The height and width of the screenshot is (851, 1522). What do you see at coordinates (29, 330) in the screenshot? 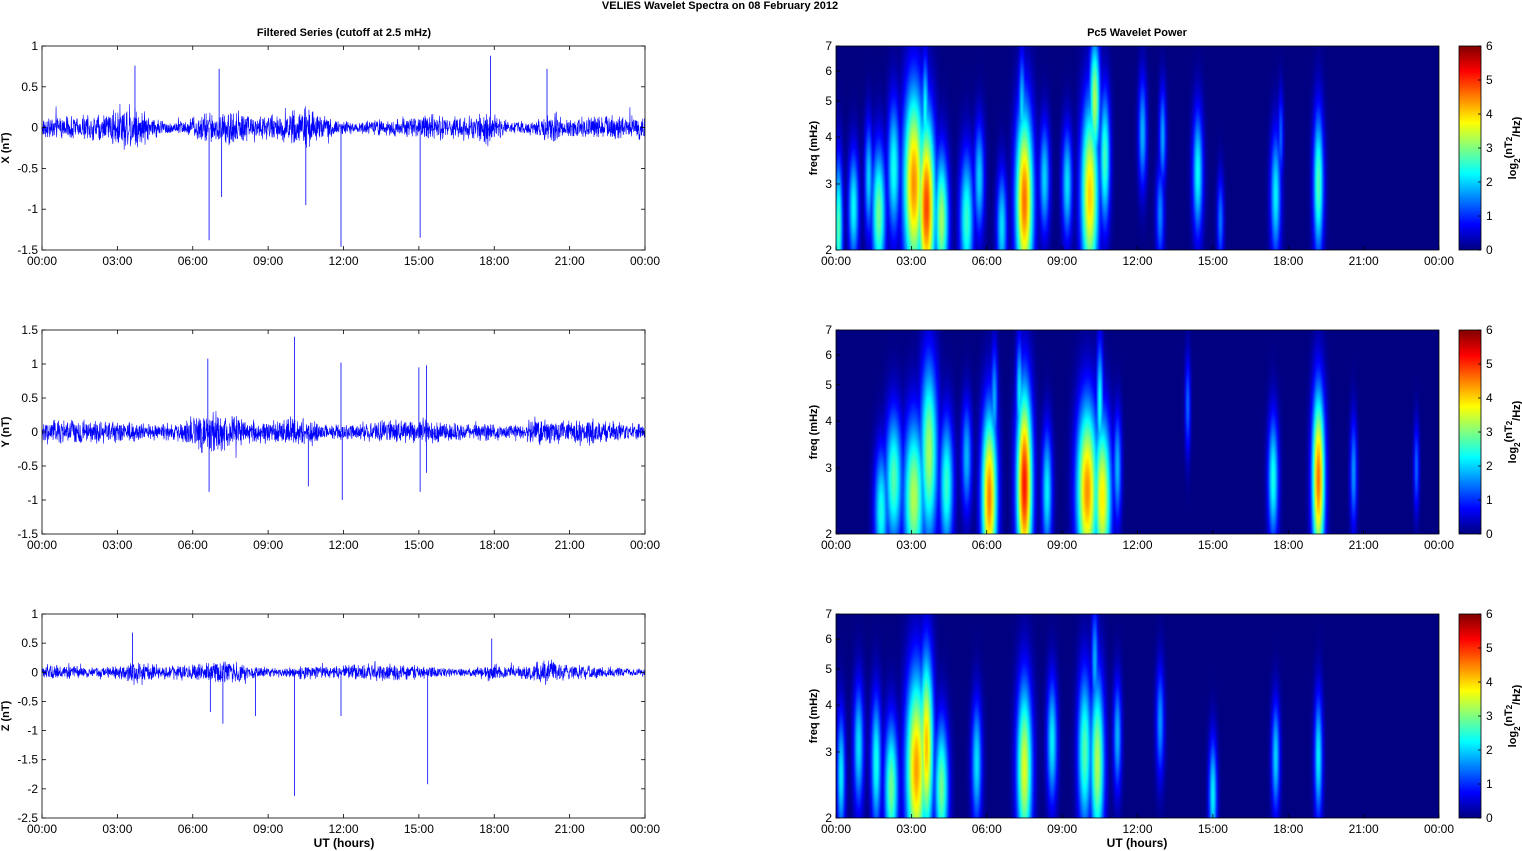
I see `y-tick-label: 1.5` at bounding box center [29, 330].